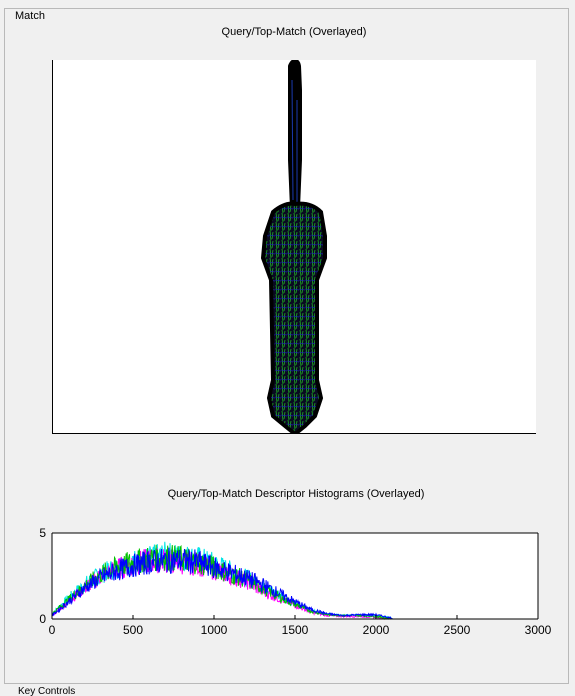 The height and width of the screenshot is (696, 575). I want to click on x-tick-label: 3000, so click(538, 630).